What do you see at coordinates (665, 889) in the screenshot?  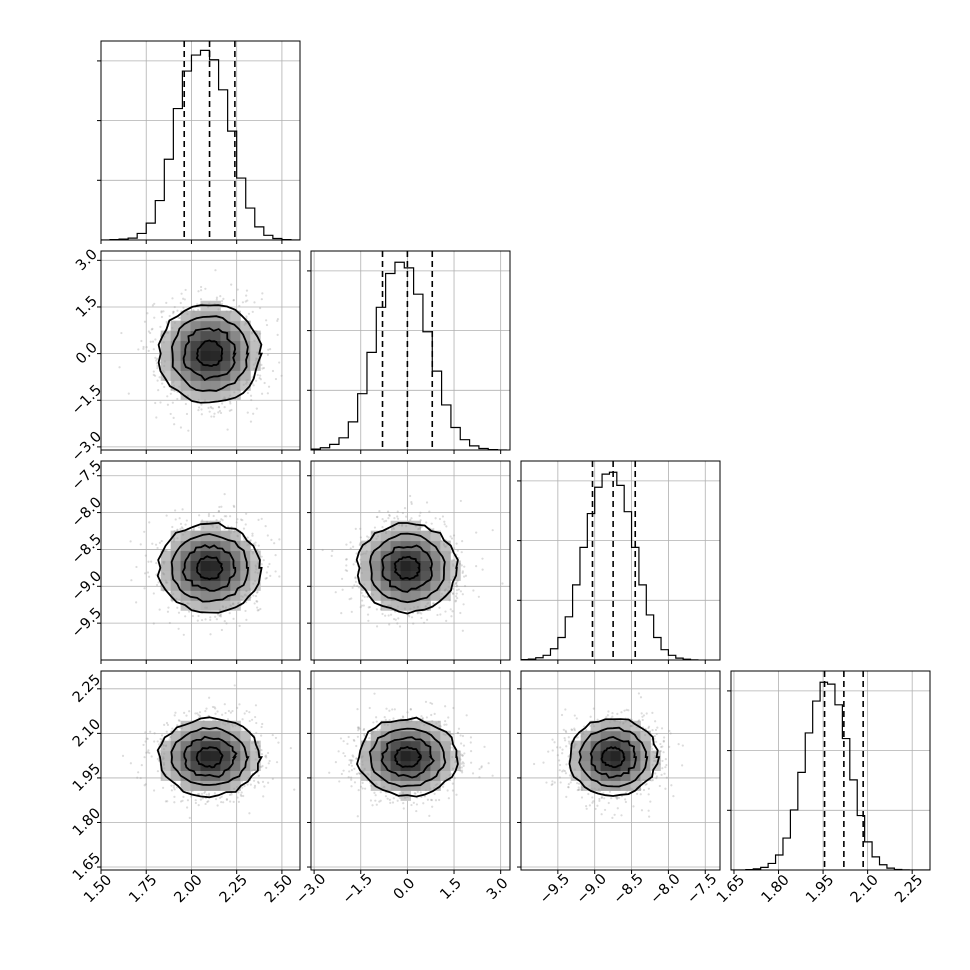 I see `x-tick-label: −8.0` at bounding box center [665, 889].